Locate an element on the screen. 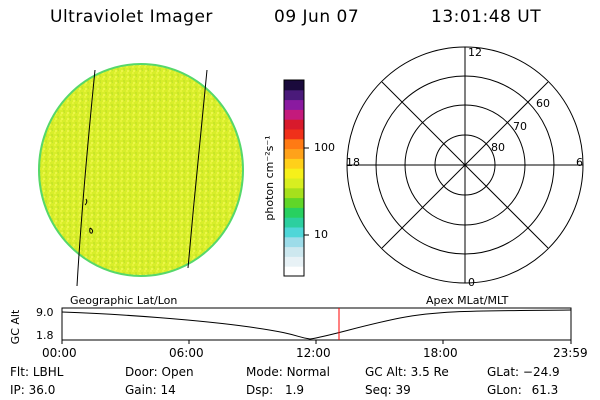 Image resolution: width=600 pixels, height=400 pixels. door-label: Door: is located at coordinates (141, 372).